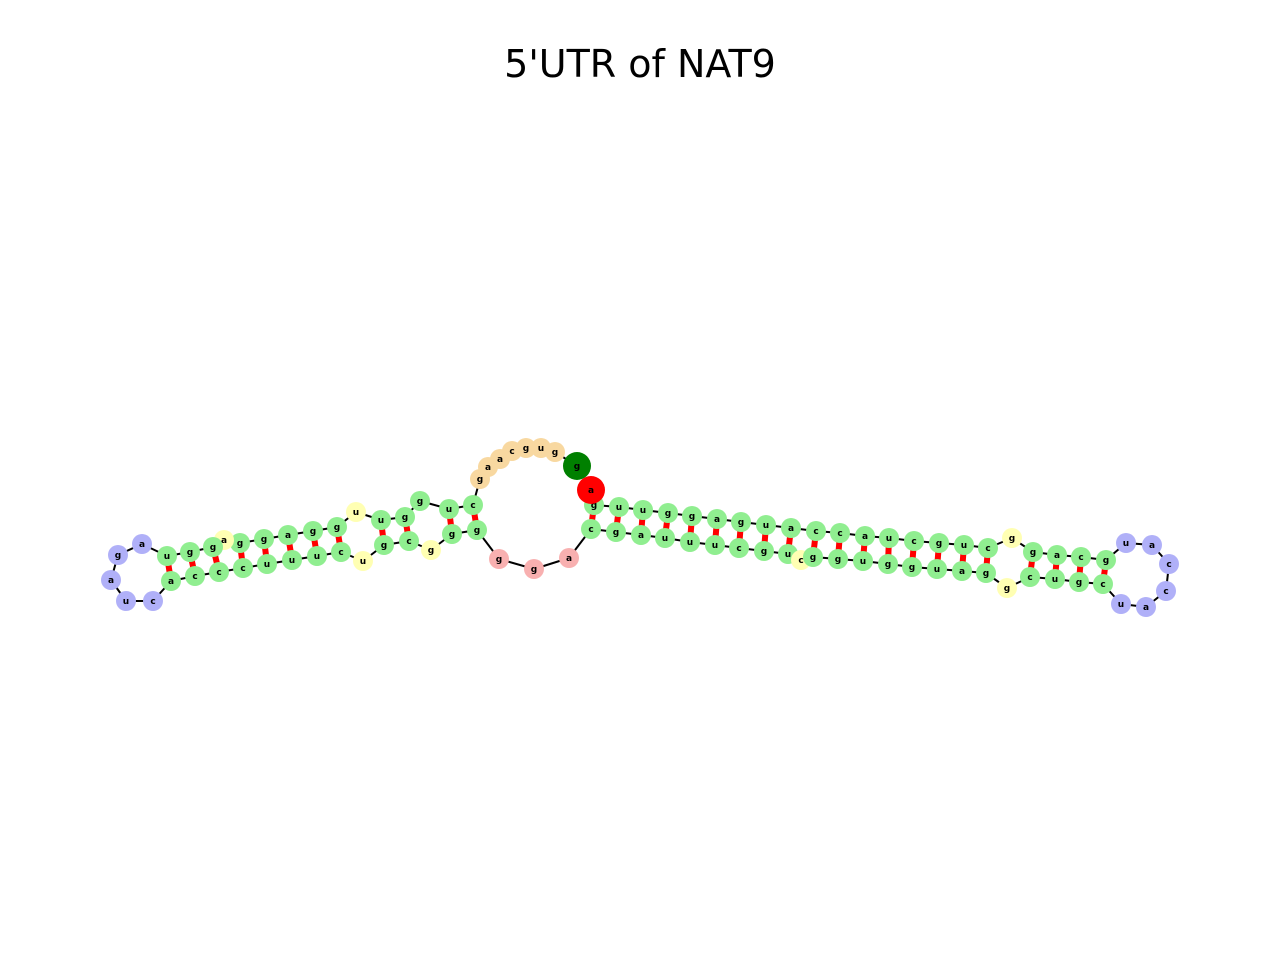 Image resolution: width=1280 pixels, height=960 pixels. What do you see at coordinates (569, 558) in the screenshot?
I see `nucleotide-junction: a` at bounding box center [569, 558].